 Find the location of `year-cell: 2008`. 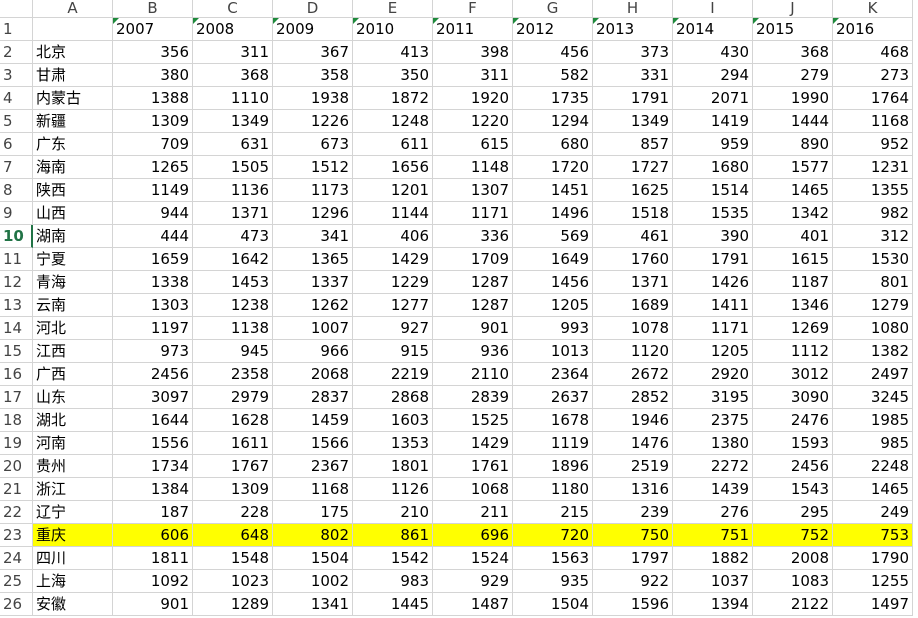

year-cell: 2008 is located at coordinates (233, 29).